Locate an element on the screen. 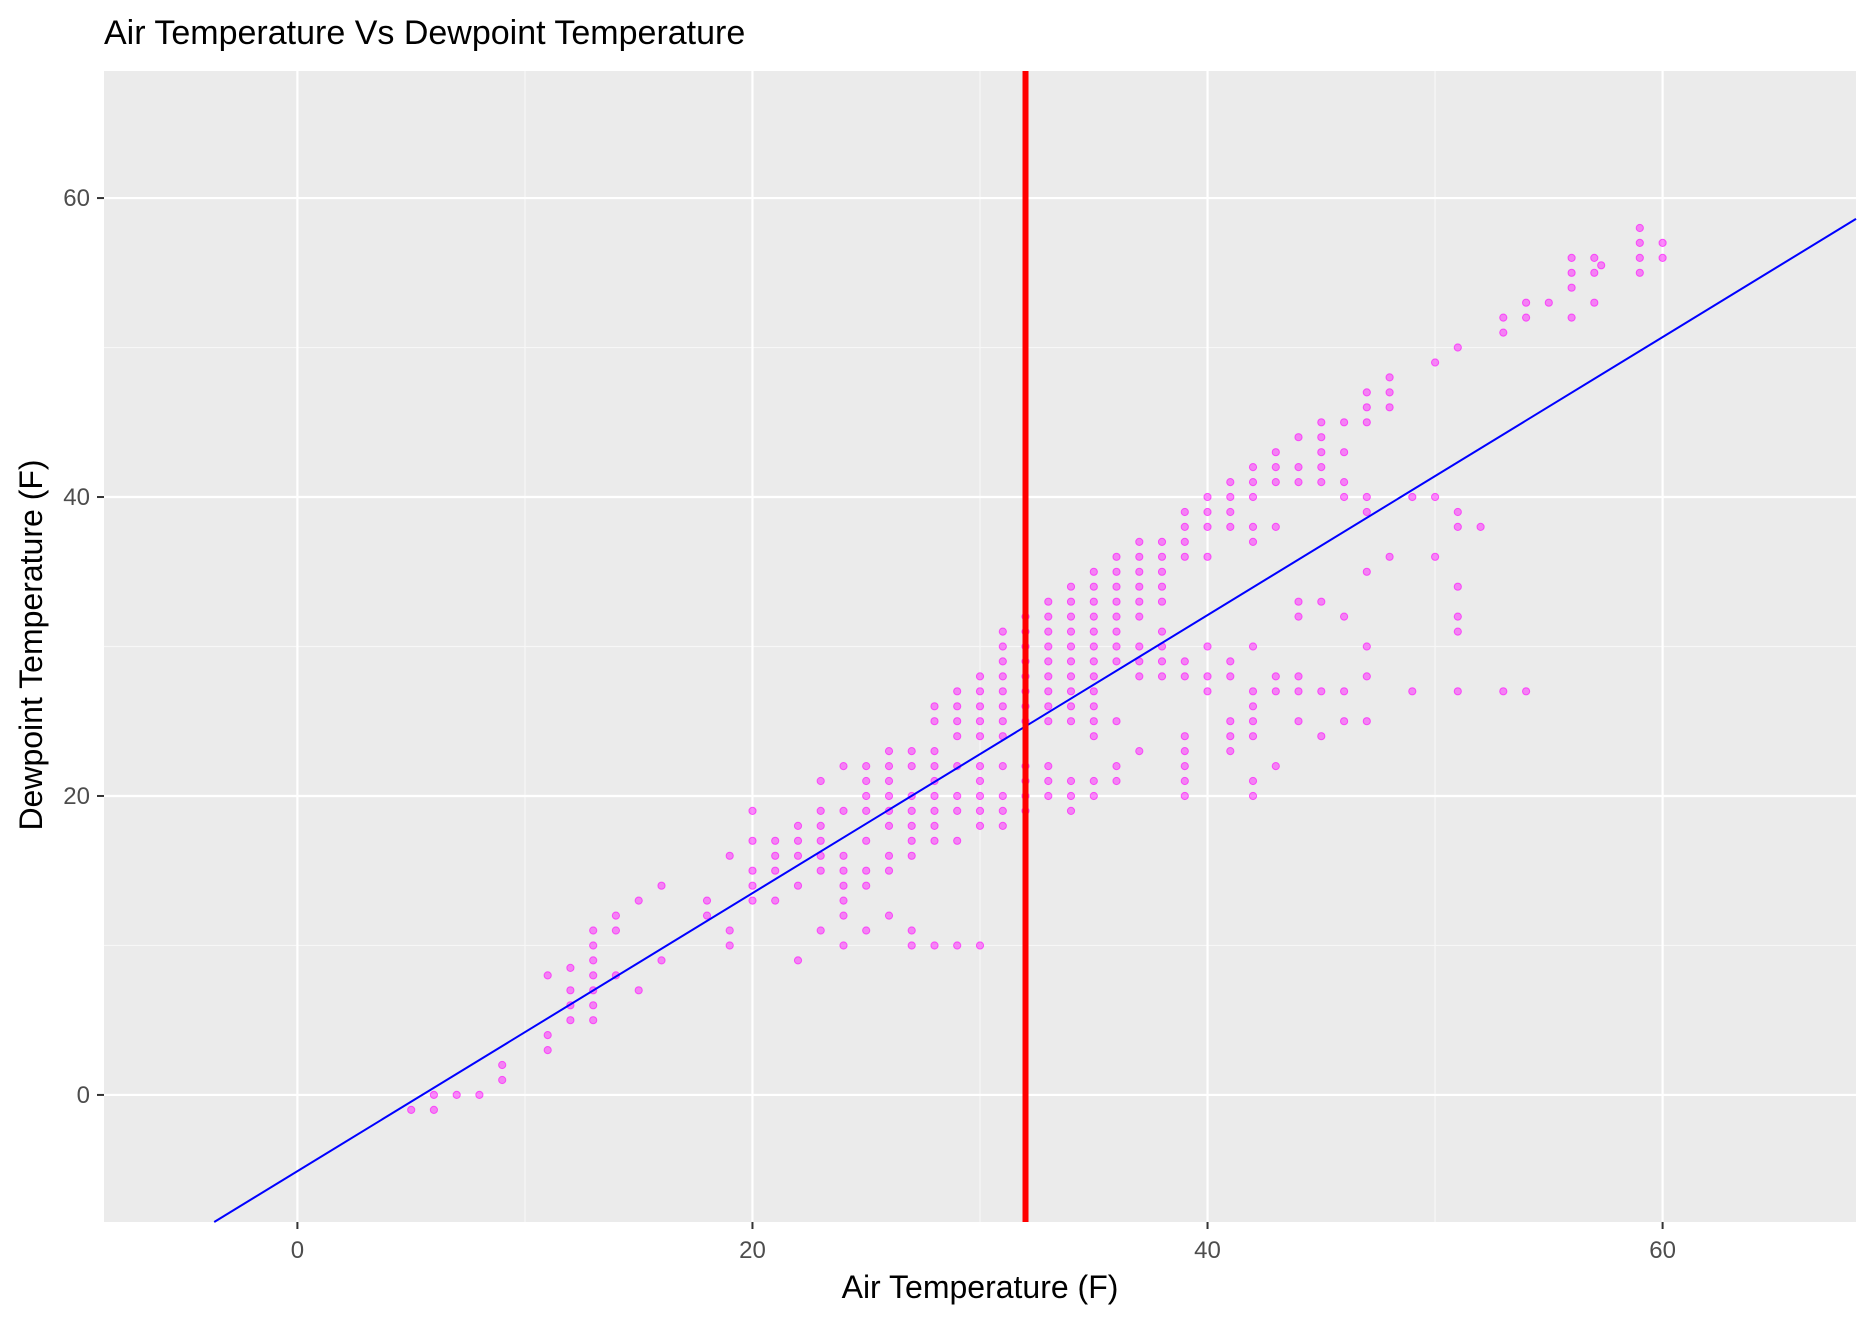 This screenshot has height=1325, width=1870. x-tick-label: 60 is located at coordinates (1662, 1250).